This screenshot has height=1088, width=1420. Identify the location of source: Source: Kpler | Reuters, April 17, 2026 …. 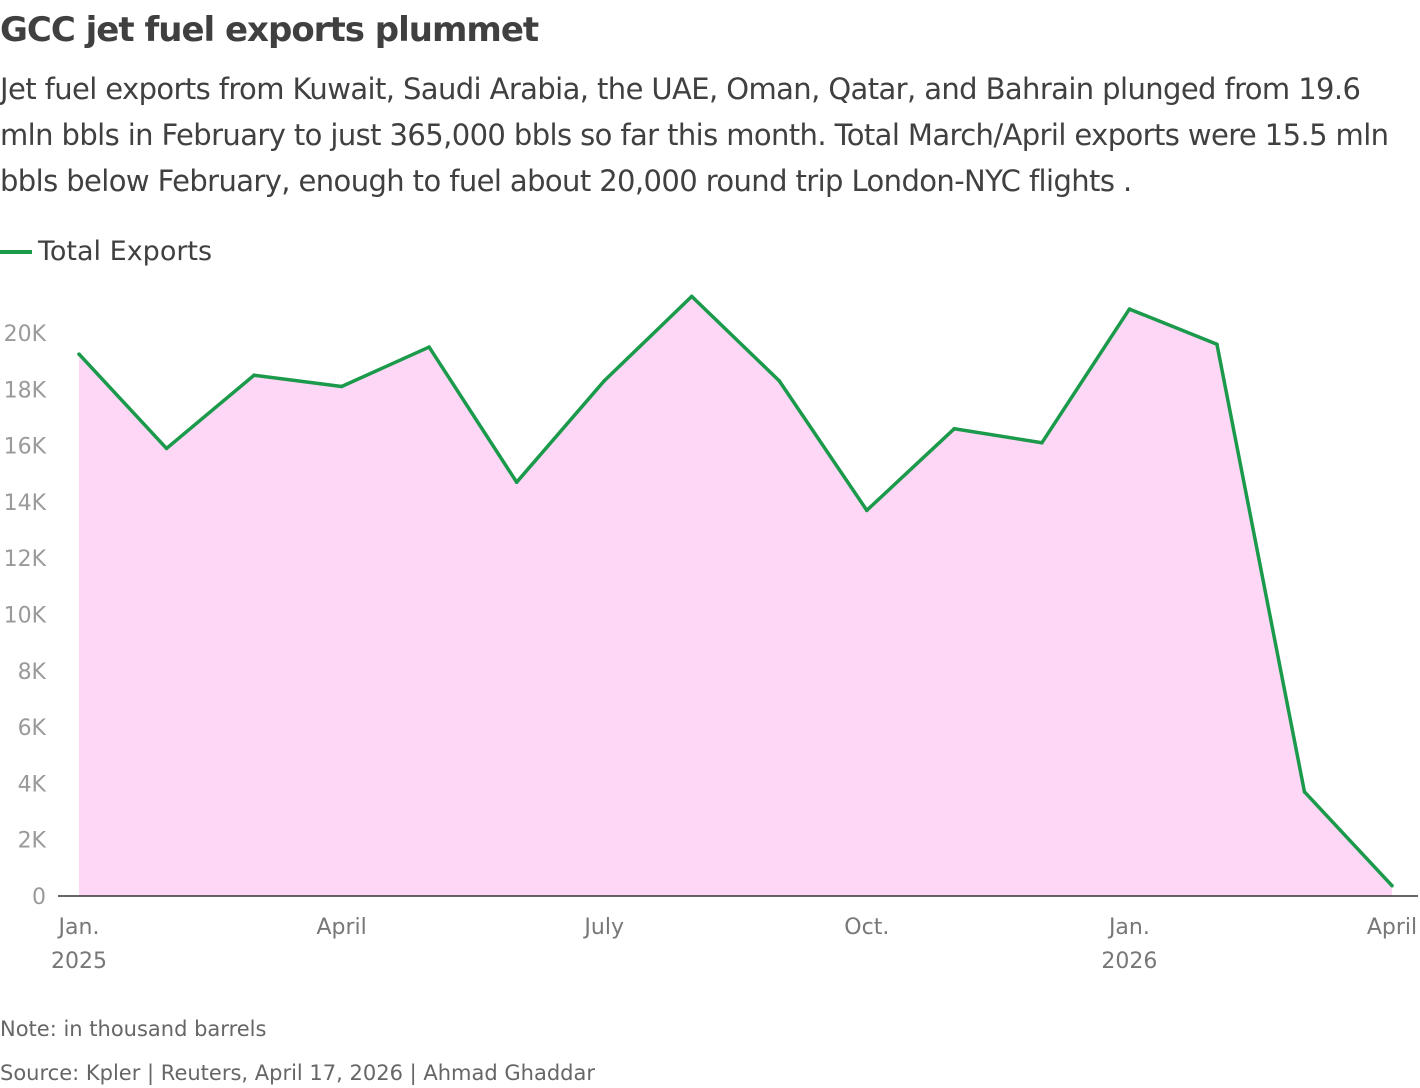
(297, 1073).